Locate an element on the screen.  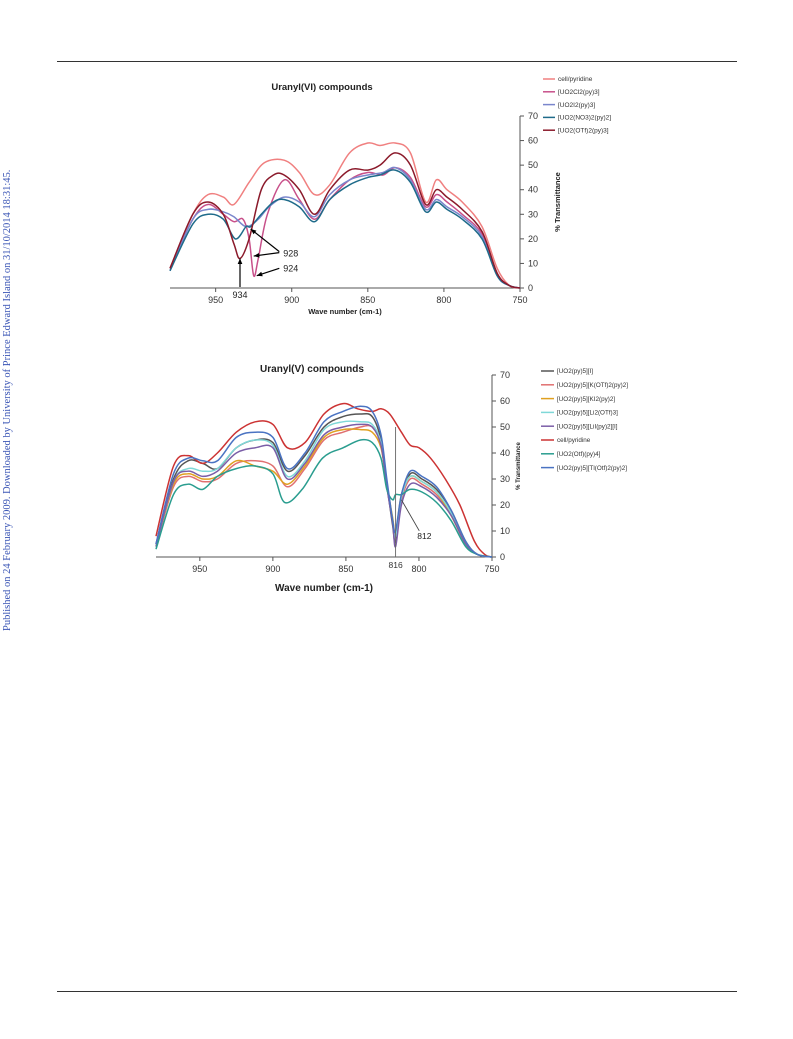
annotation-arrow is located at coordinates (265, 240).